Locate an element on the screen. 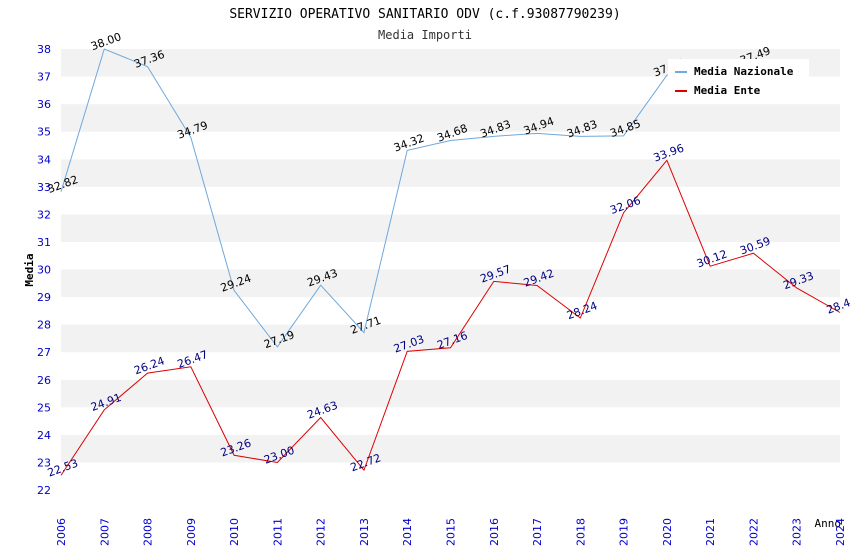 The image size is (850, 550). y-tick-label: 36 is located at coordinates (44, 104).